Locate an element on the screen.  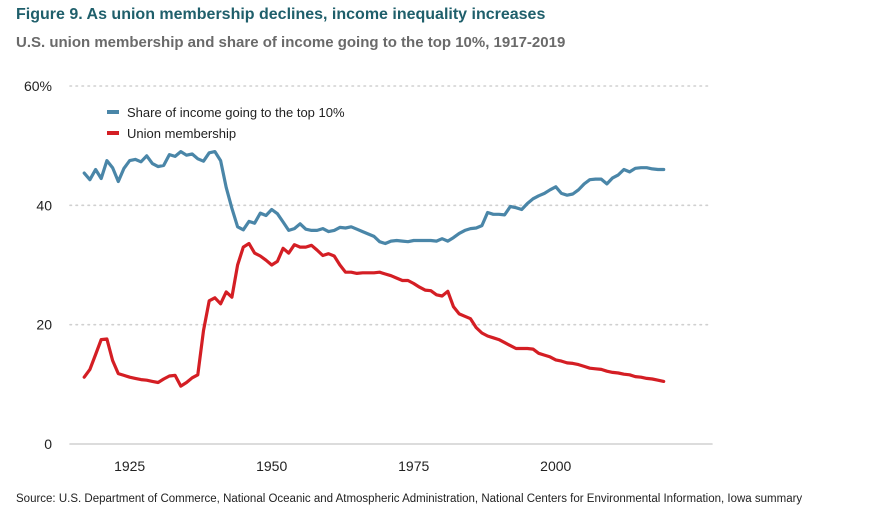
x-tick-label: 2000 is located at coordinates (555, 466).